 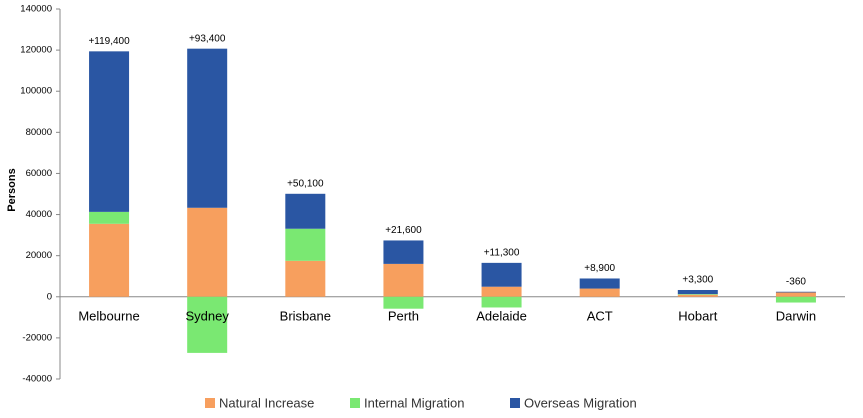 I want to click on net-change-label: +93,400, so click(x=207, y=38).